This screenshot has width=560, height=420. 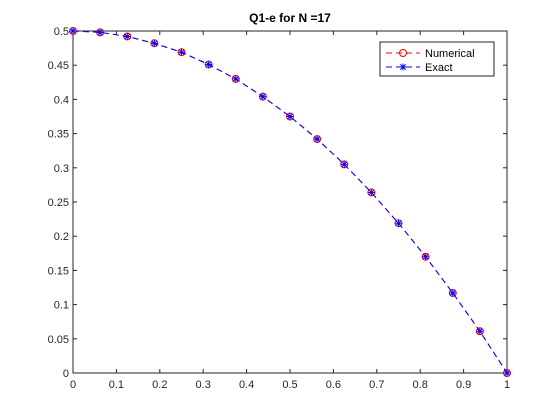 What do you see at coordinates (289, 385) in the screenshot?
I see `x-tick-label: 0.5` at bounding box center [289, 385].